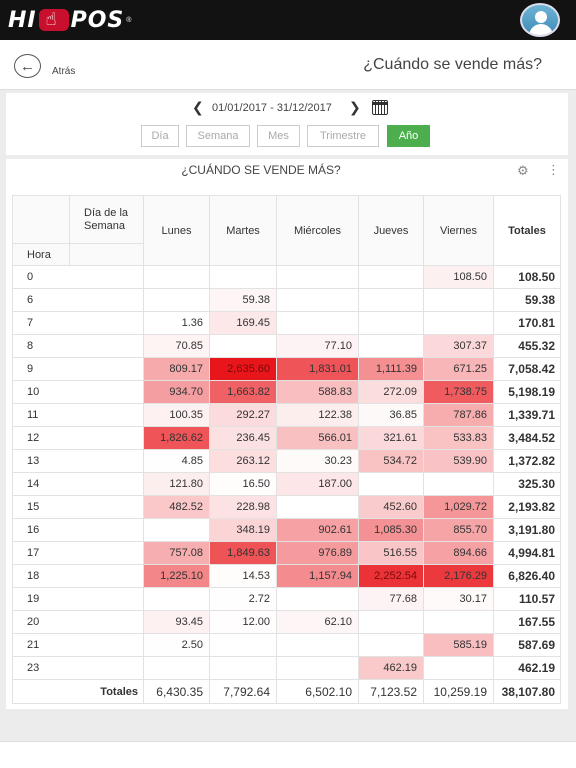 The width and height of the screenshot is (576, 768). Describe the element at coordinates (243, 415) in the screenshot. I see `heat-cell-martes: 292.27` at that location.